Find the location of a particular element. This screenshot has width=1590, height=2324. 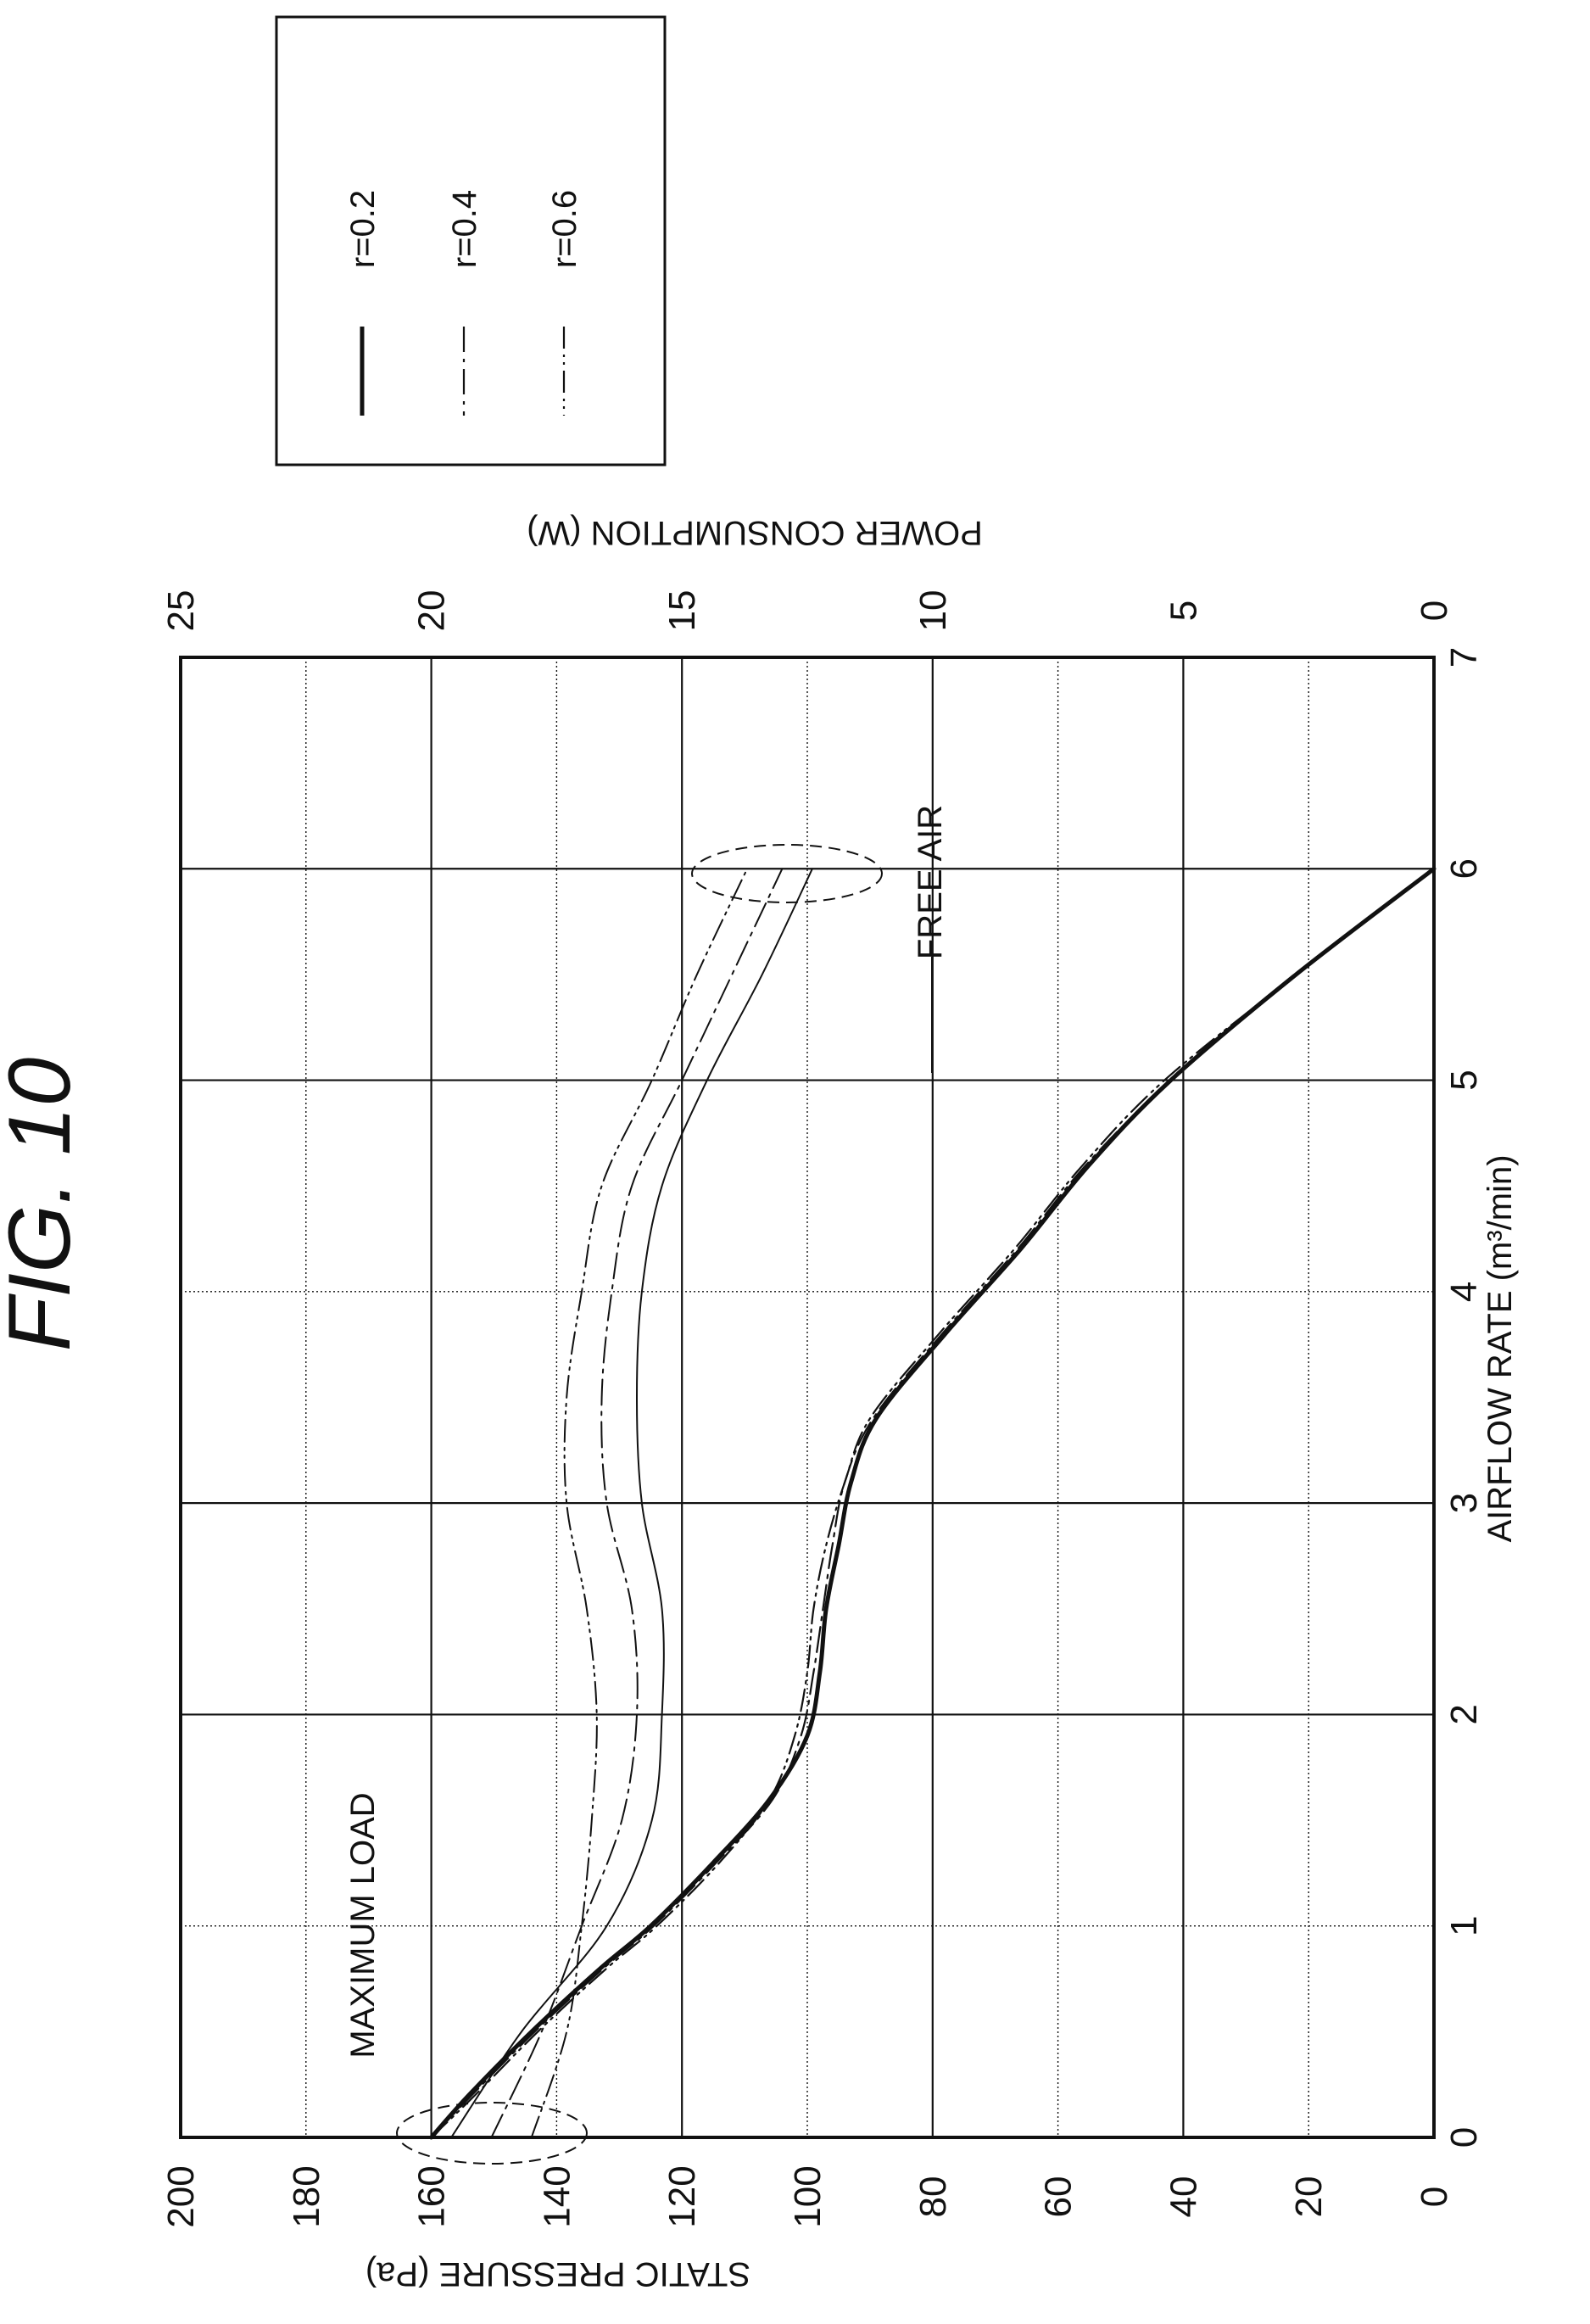

legend-box is located at coordinates (471, 240).